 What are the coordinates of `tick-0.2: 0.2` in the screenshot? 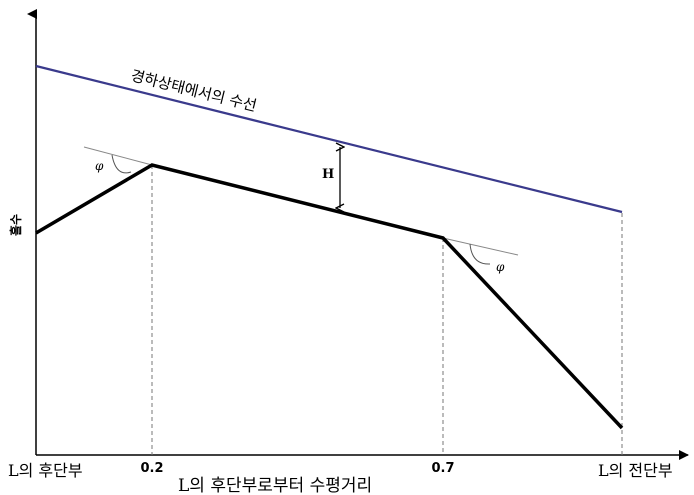 It's located at (151, 468).